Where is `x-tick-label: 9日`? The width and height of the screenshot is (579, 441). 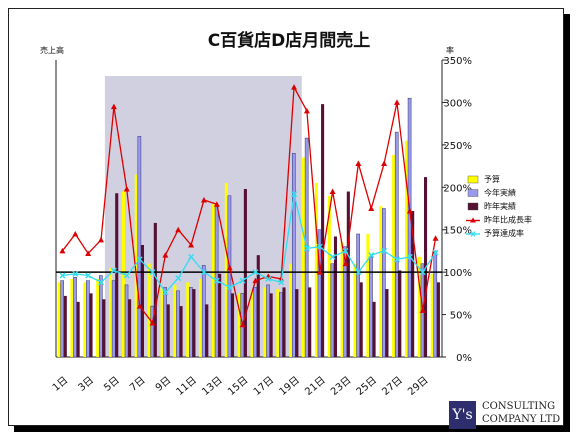
x-tick-label: 9日 is located at coordinates (164, 384).